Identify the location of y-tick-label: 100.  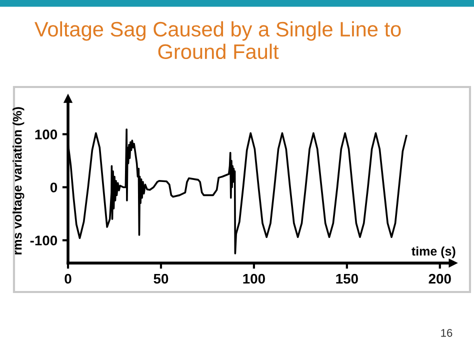
(46, 135).